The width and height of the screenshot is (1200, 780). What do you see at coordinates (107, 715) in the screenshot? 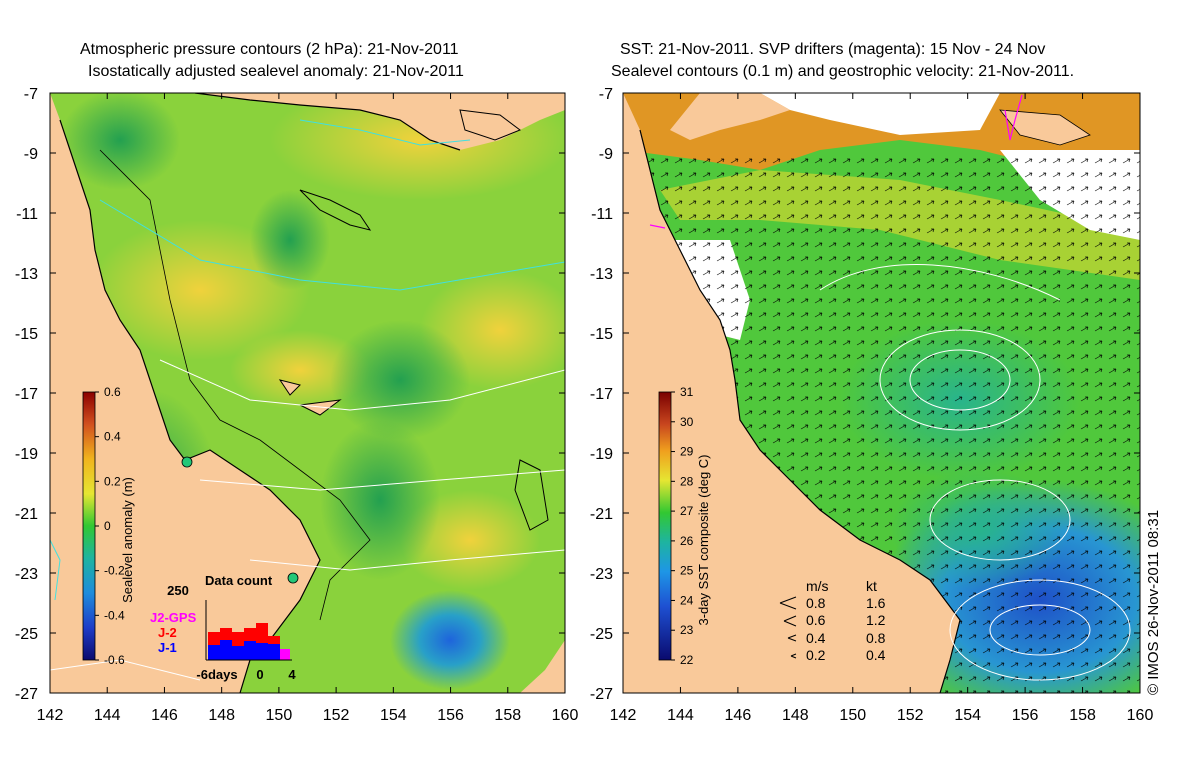
I see `left-x-tick-label: 144` at bounding box center [107, 715].